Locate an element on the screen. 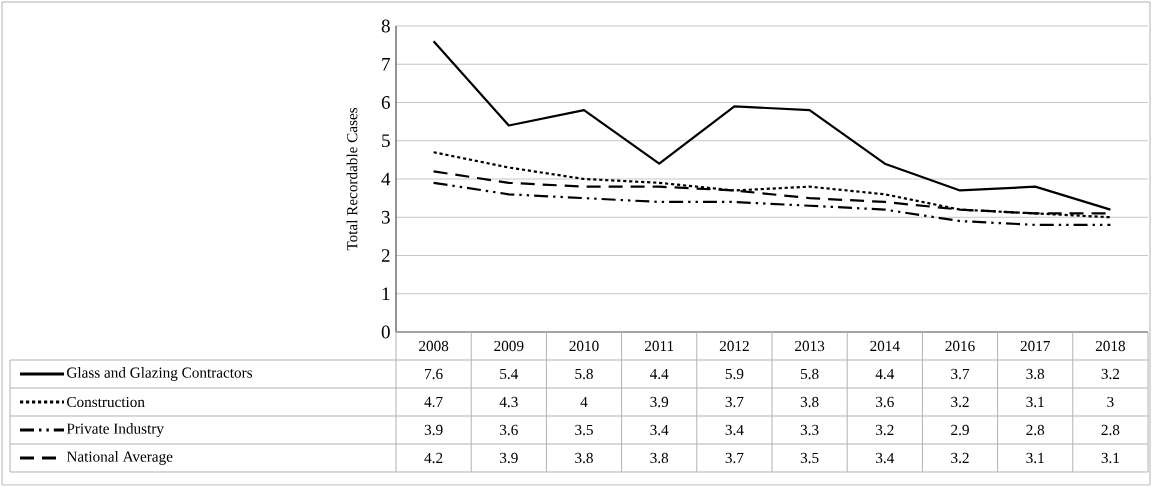  x-tick-label: 2018 is located at coordinates (1110, 346).